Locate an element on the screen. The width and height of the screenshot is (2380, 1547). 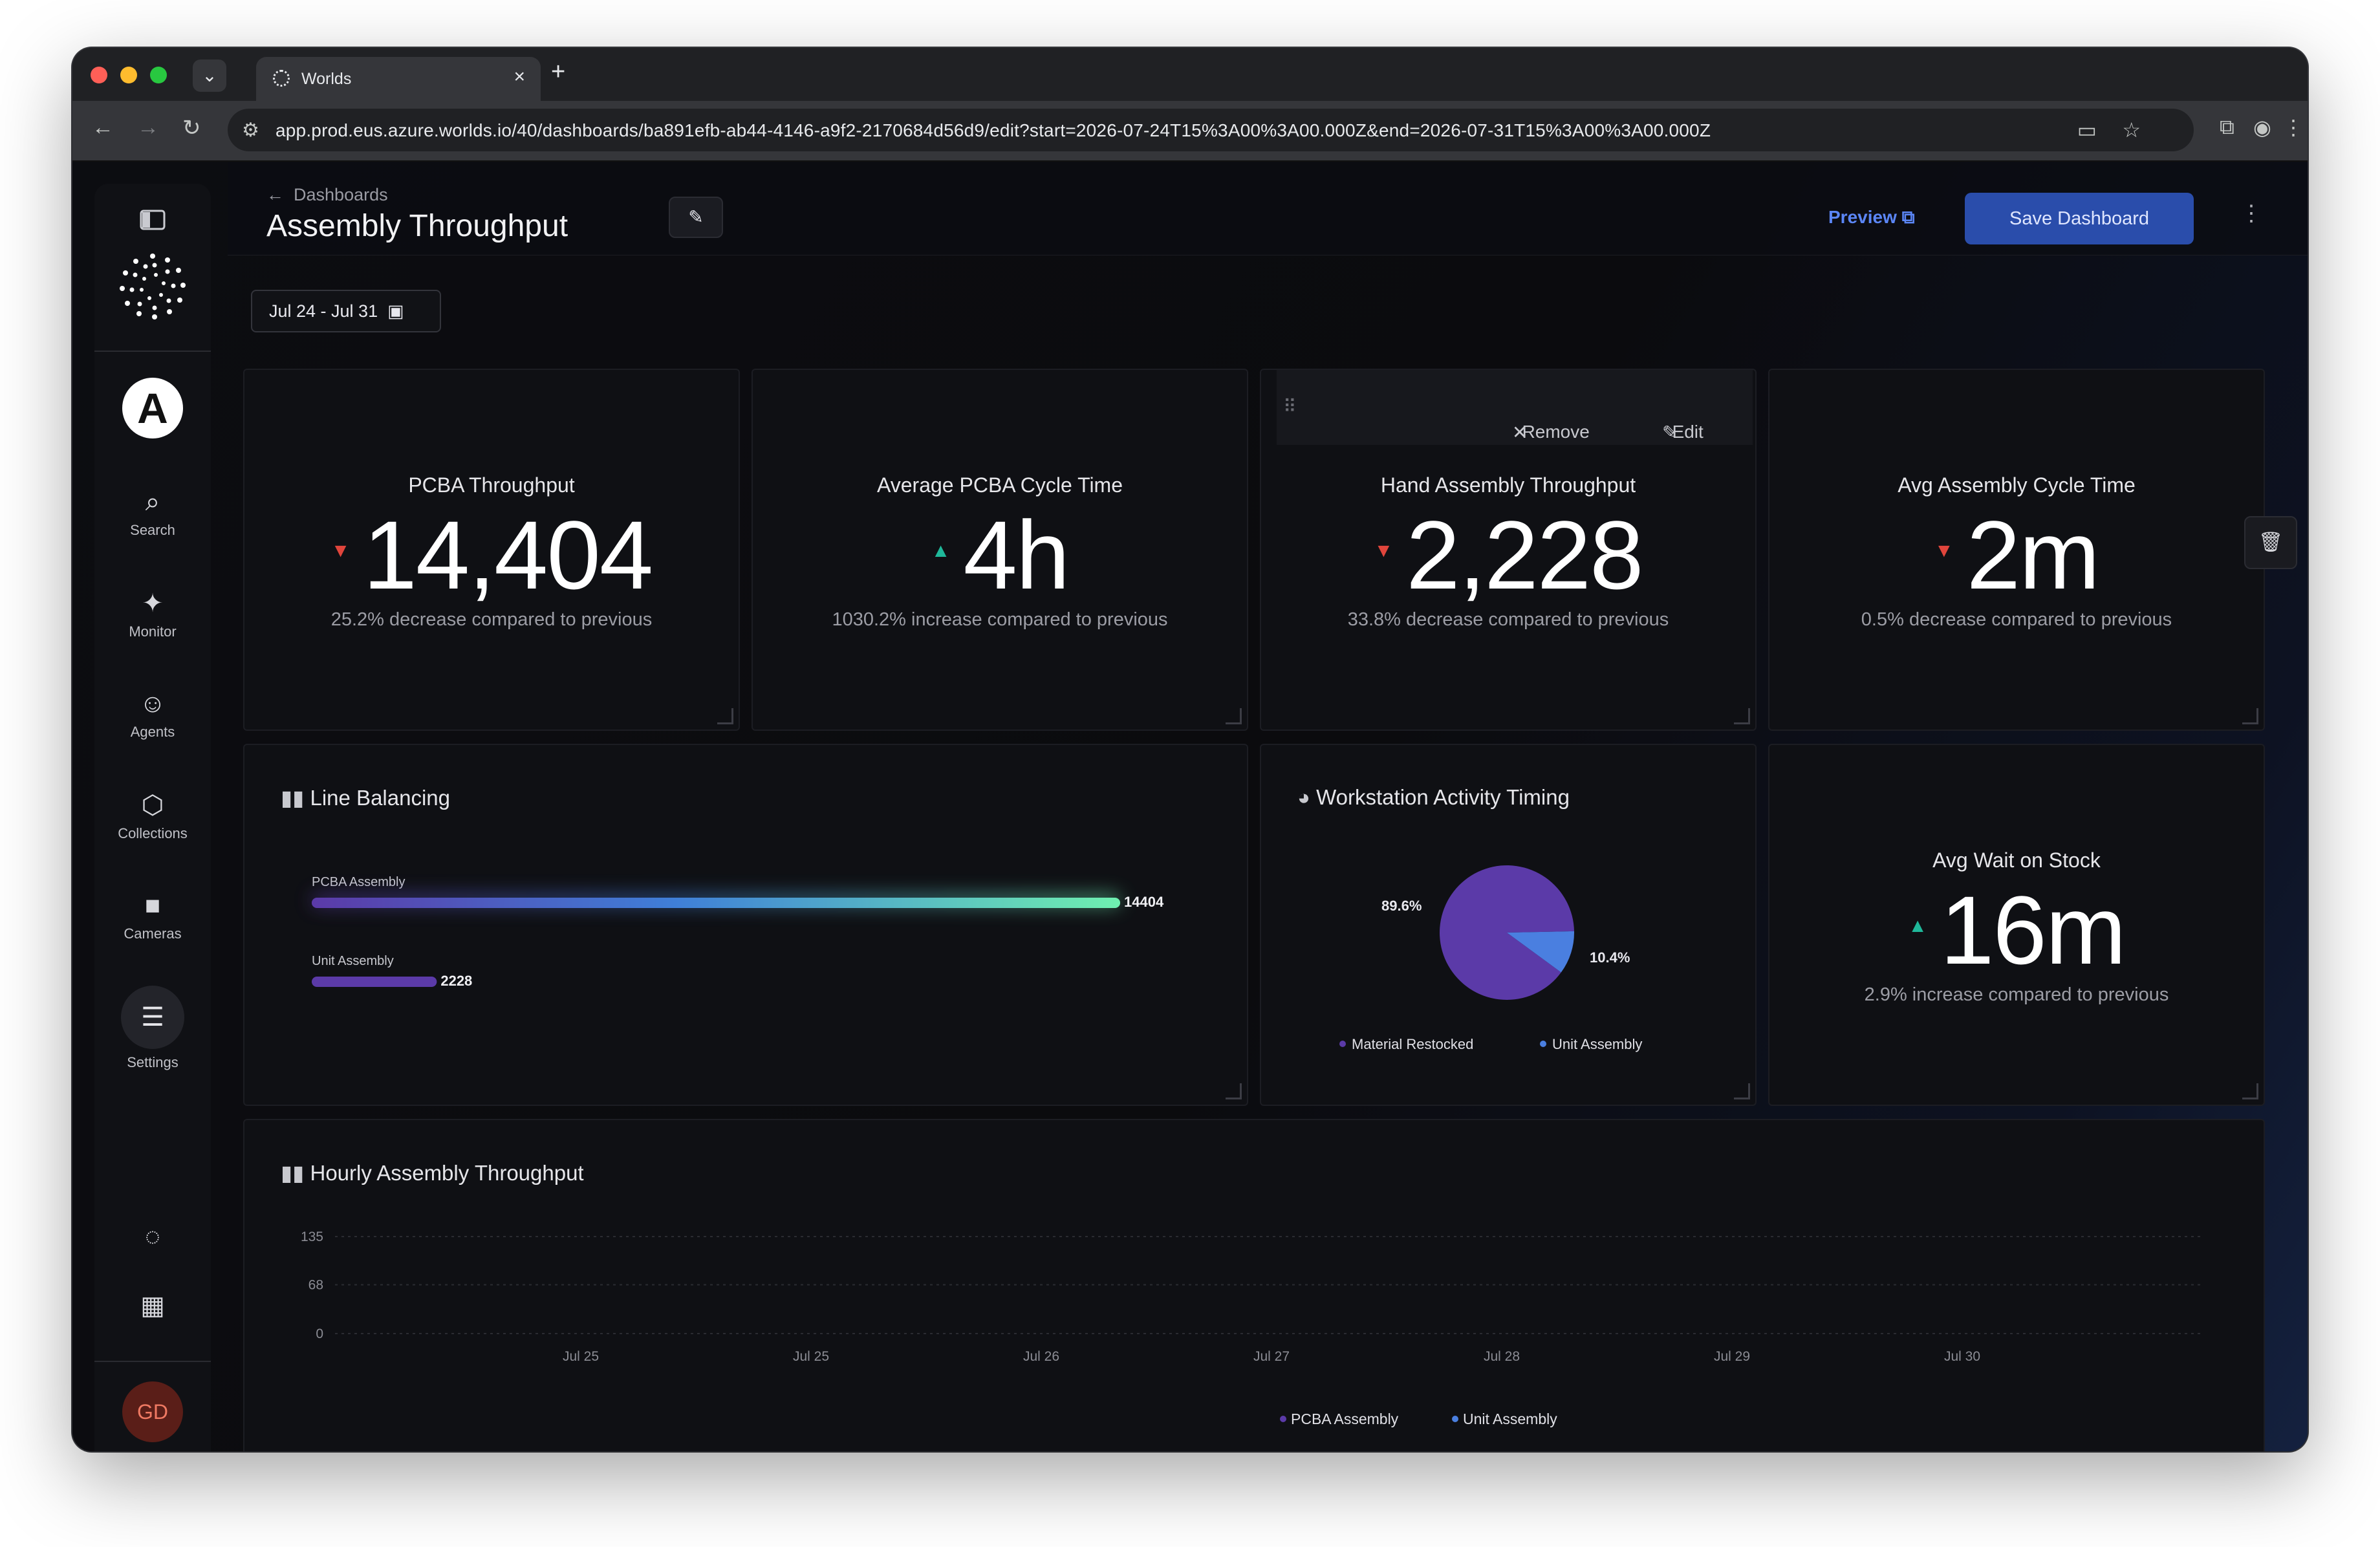
breadcrumb: ← Dashboards is located at coordinates (327, 195).